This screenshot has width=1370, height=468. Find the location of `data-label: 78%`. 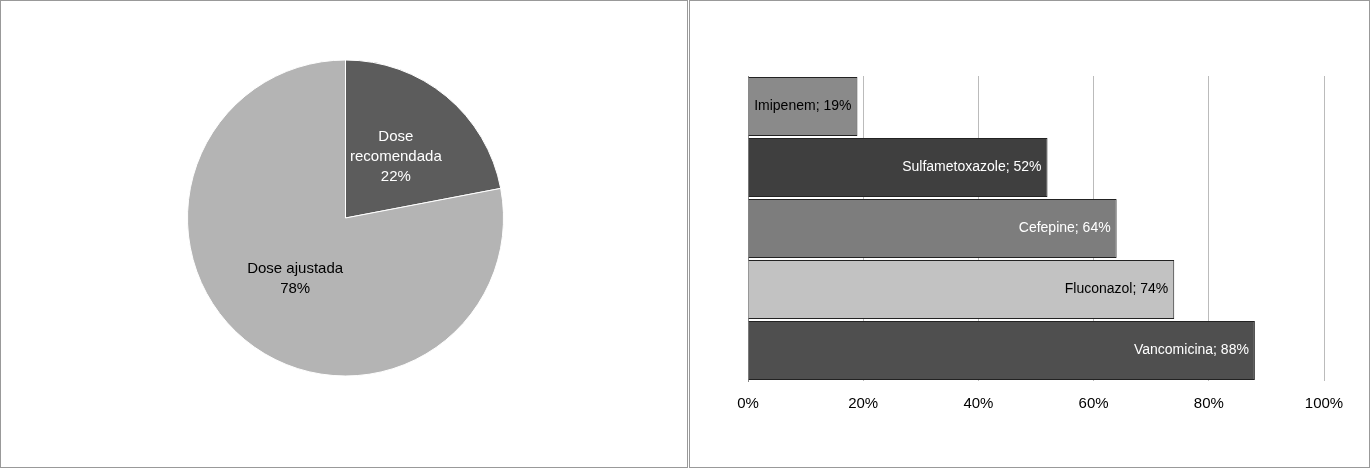

data-label: 78% is located at coordinates (295, 288).